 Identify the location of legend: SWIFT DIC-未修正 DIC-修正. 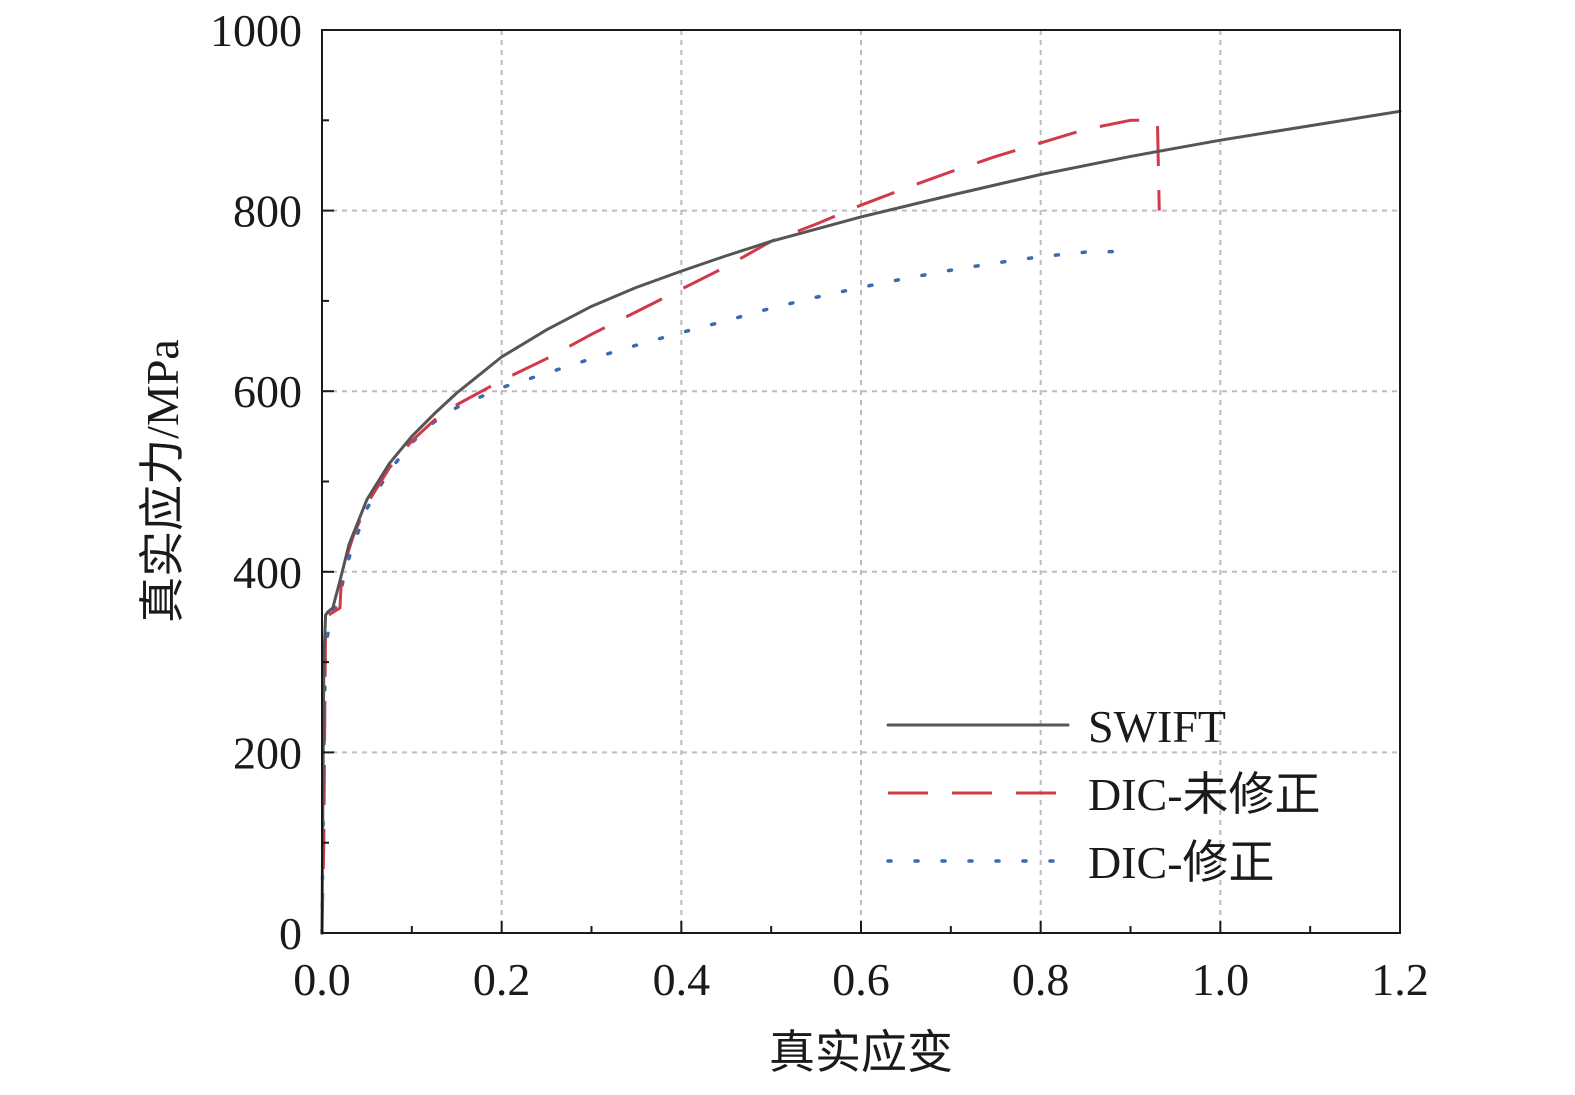
(1103, 794).